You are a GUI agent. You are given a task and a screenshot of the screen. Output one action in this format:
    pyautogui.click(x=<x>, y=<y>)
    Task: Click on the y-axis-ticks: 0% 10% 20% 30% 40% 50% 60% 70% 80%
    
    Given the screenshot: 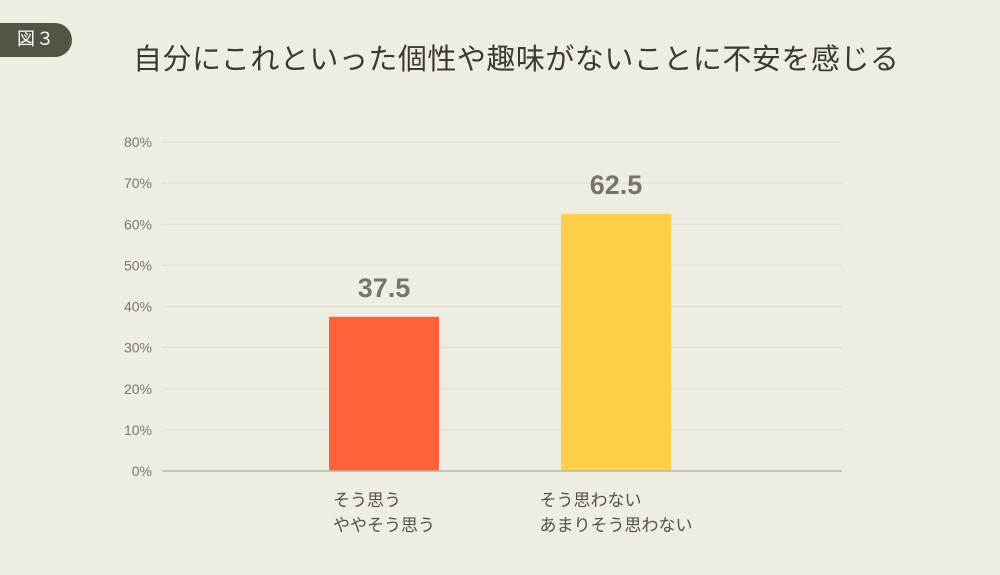 What is the action you would take?
    pyautogui.click(x=138, y=306)
    